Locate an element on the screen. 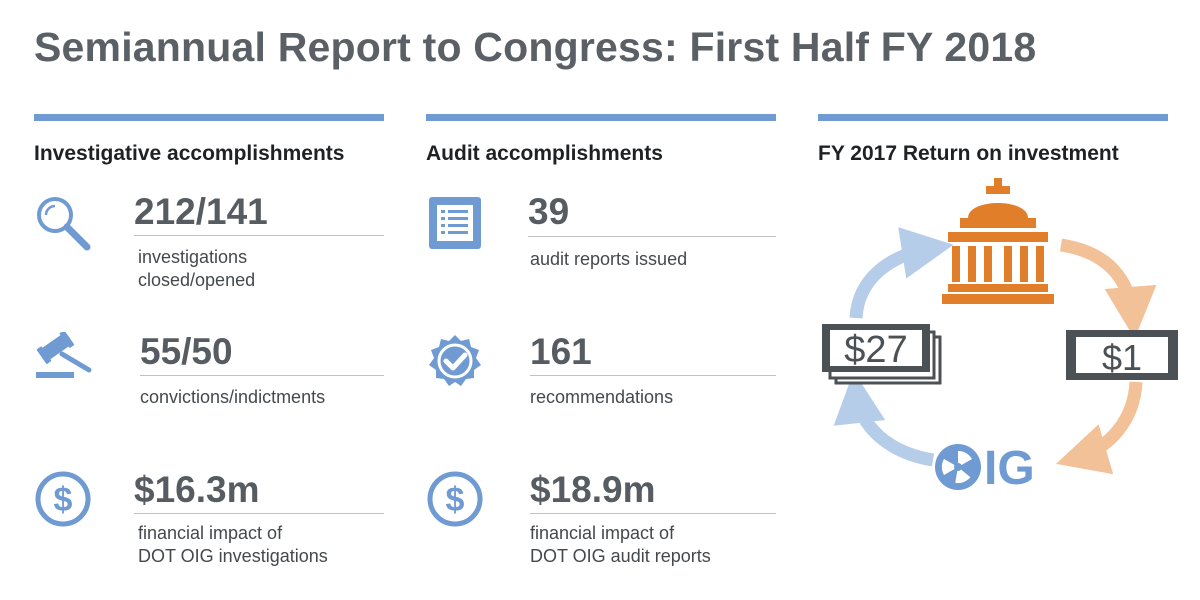  check-badge-icon is located at coordinates (455, 360).